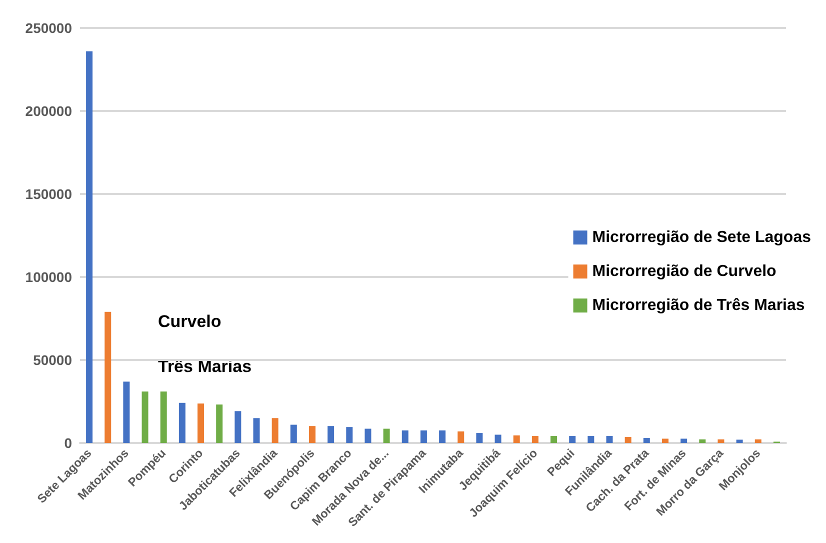 This screenshot has height=543, width=826. What do you see at coordinates (698, 305) in the screenshot?
I see `legend-label: Microrregião de Três Marias` at bounding box center [698, 305].